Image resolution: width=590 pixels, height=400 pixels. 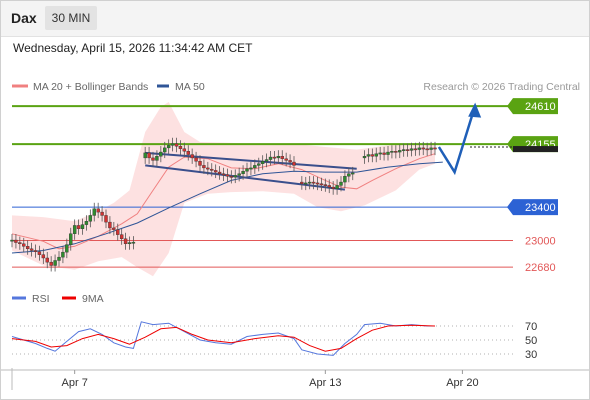 I want to click on scenario-arrow-head, so click(x=475, y=110).